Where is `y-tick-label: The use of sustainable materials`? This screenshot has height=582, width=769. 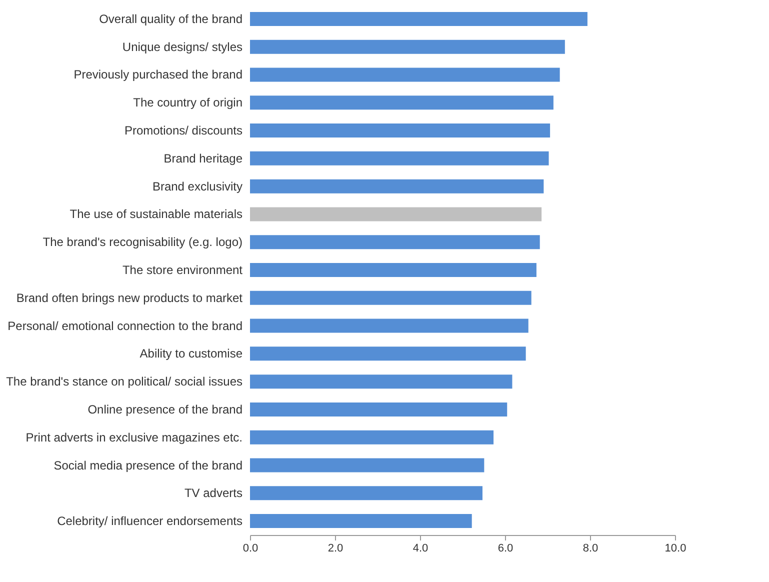 y-tick-label: The use of sustainable materials is located at coordinates (156, 214).